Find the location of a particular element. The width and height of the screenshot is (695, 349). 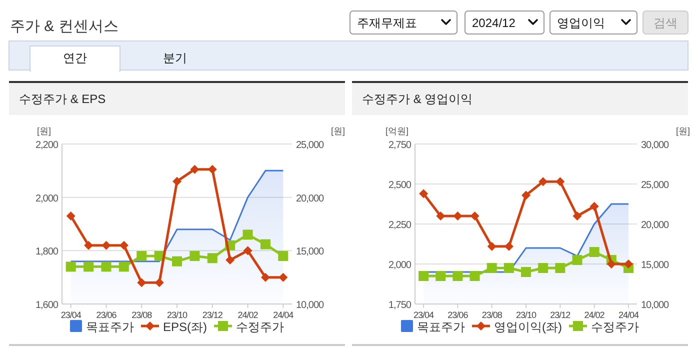

text: 2024/12 is located at coordinates (494, 23).